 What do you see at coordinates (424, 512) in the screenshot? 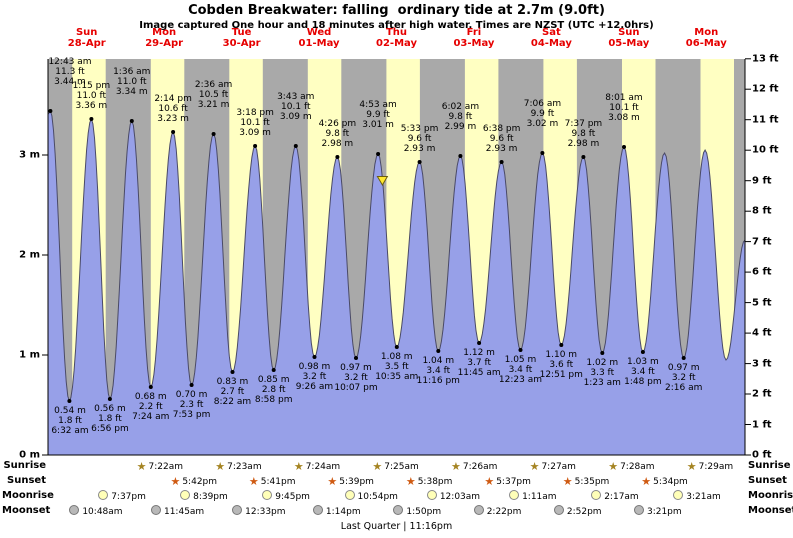
I see `moonset-time: 1:50pm` at bounding box center [424, 512].